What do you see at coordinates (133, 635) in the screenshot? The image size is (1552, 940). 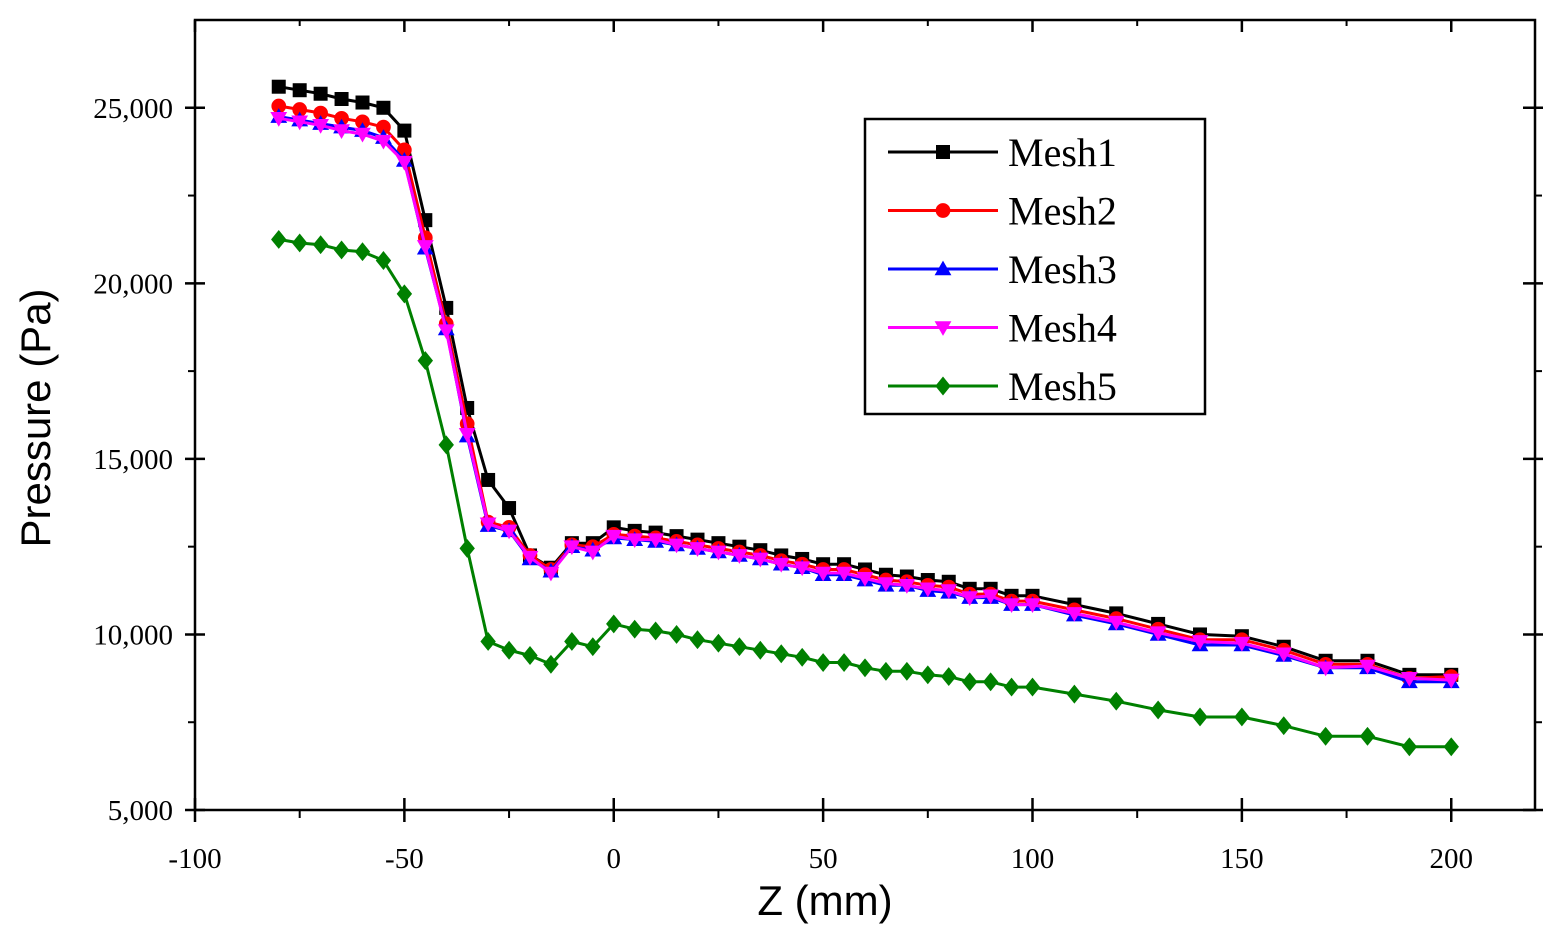 I see `y-tick-label: 10,000` at bounding box center [133, 635].